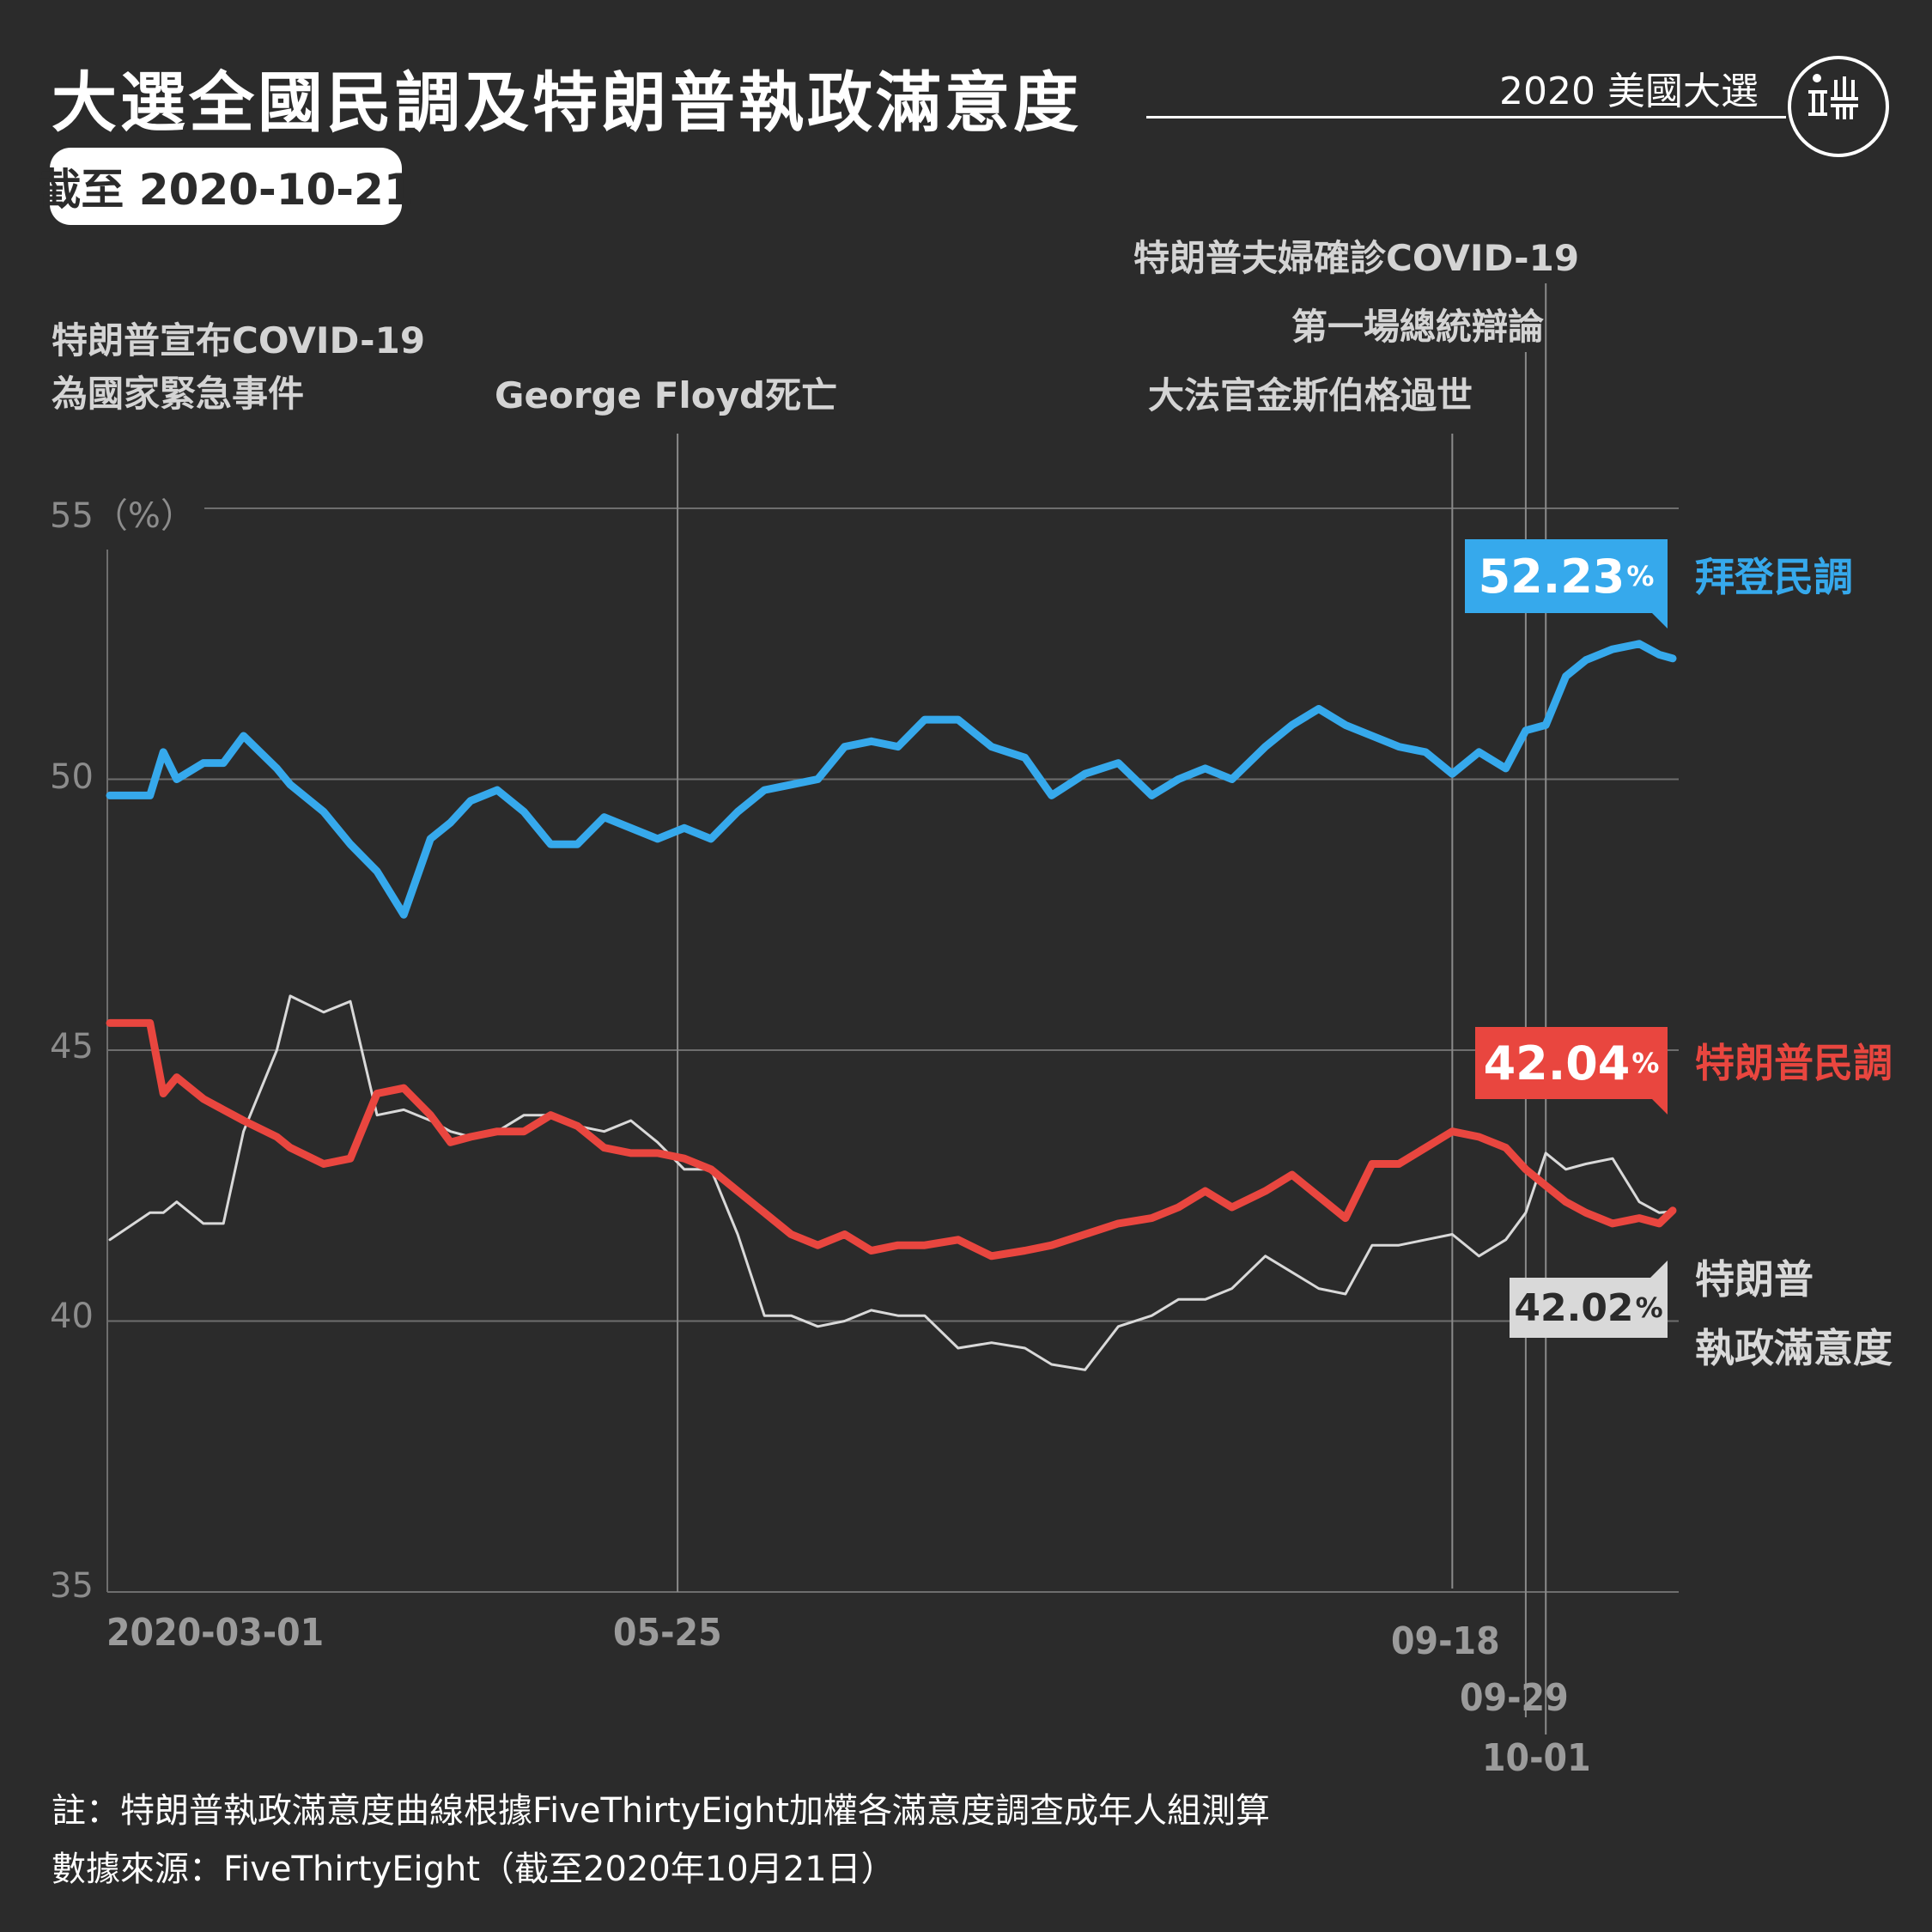 Image resolution: width=1932 pixels, height=1932 pixels. Describe the element at coordinates (1514, 1698) in the screenshot. I see `xtick-09-29: 09-29` at that location.